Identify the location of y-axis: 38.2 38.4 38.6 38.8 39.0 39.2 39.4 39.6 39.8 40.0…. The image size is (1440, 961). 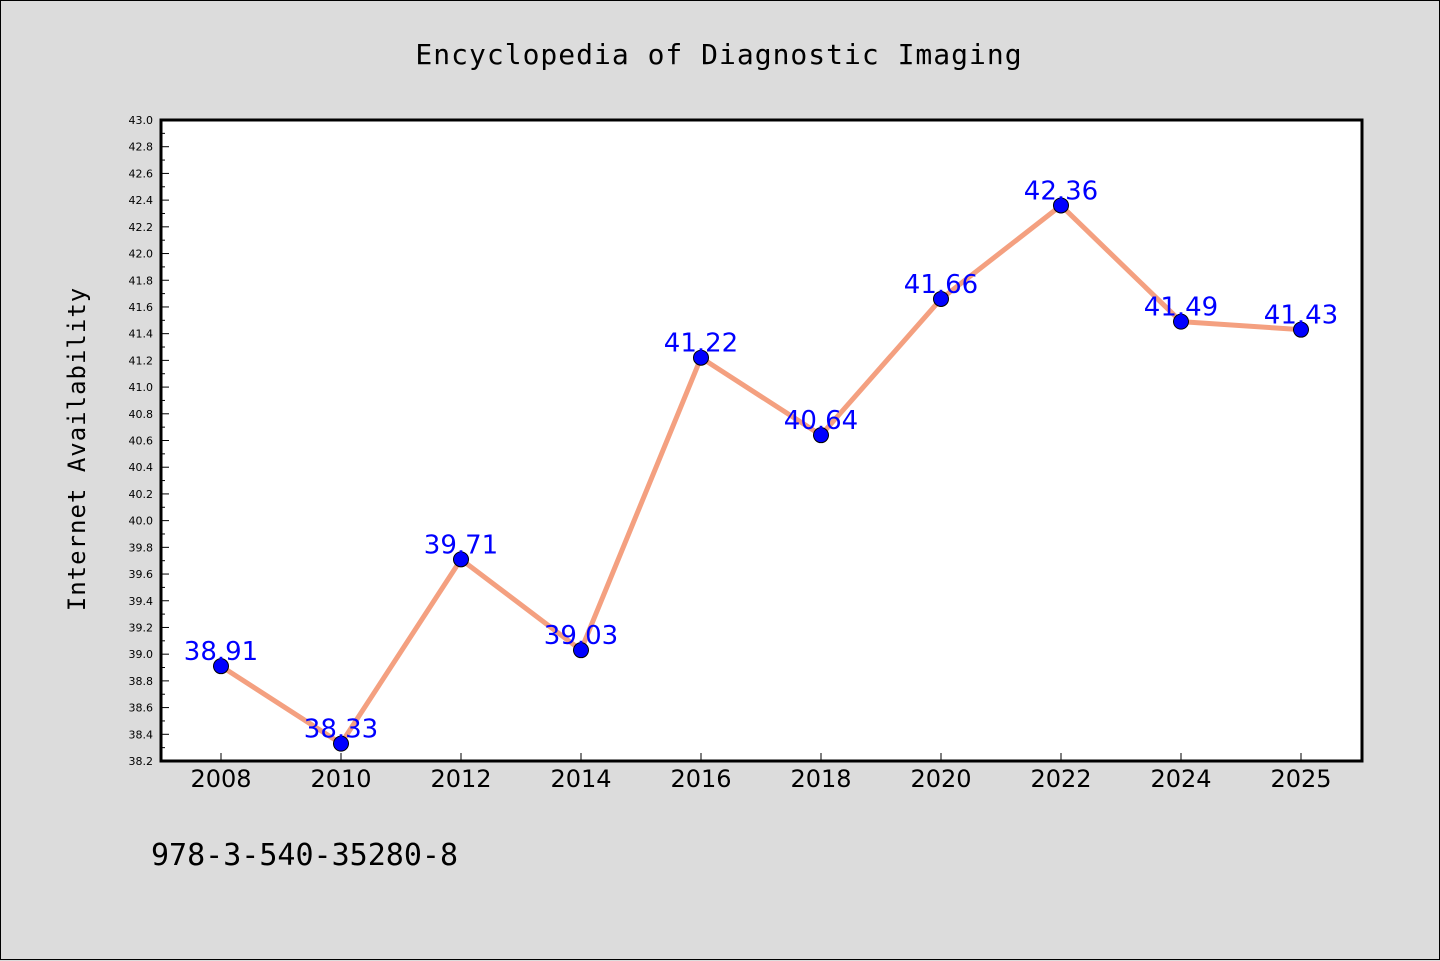
(149, 441).